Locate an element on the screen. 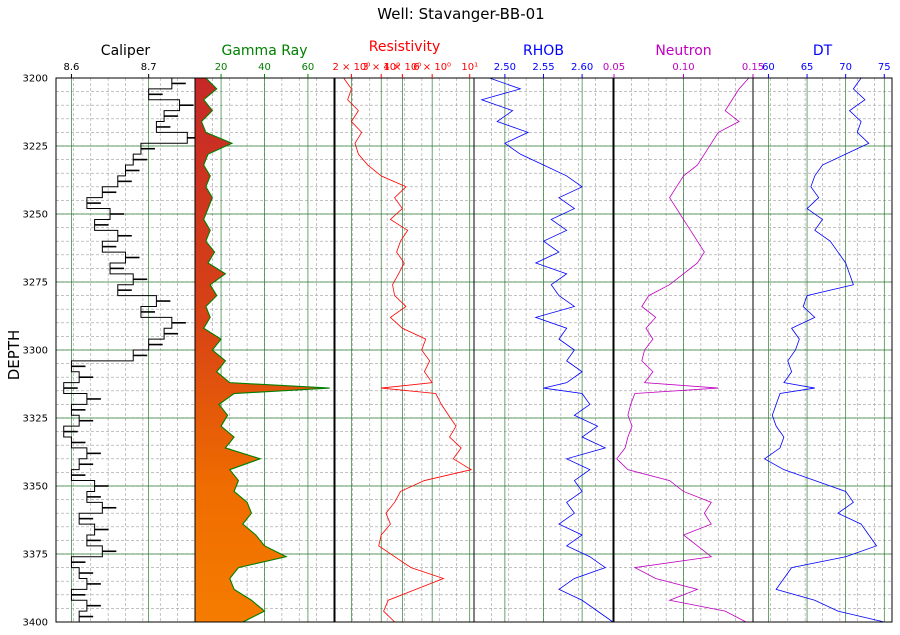  dt-curve is located at coordinates (824, 350).